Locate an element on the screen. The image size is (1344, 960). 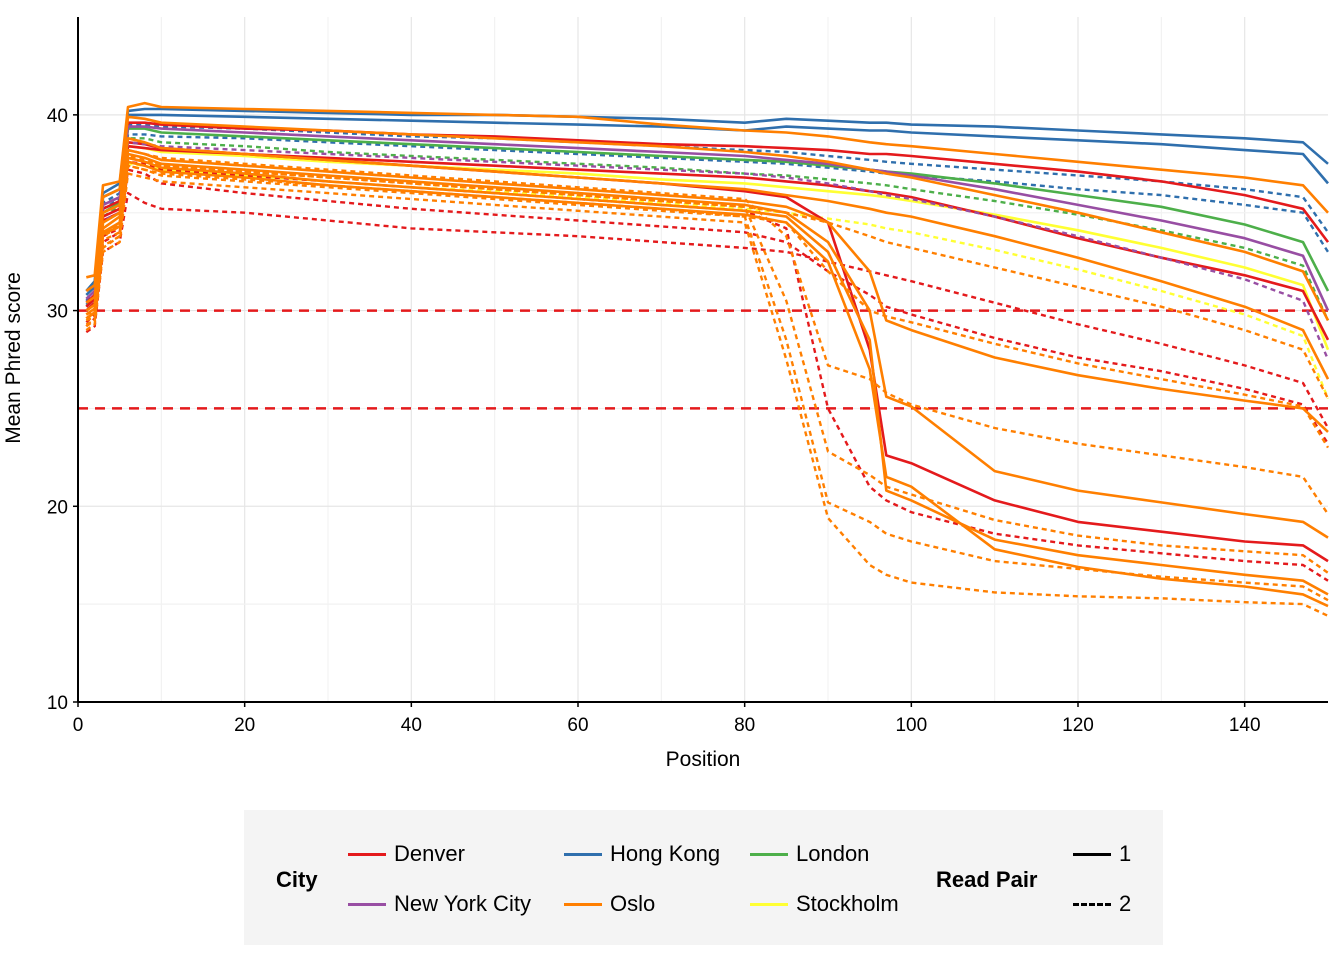
legend-swatch-hong-kong is located at coordinates (583, 854).